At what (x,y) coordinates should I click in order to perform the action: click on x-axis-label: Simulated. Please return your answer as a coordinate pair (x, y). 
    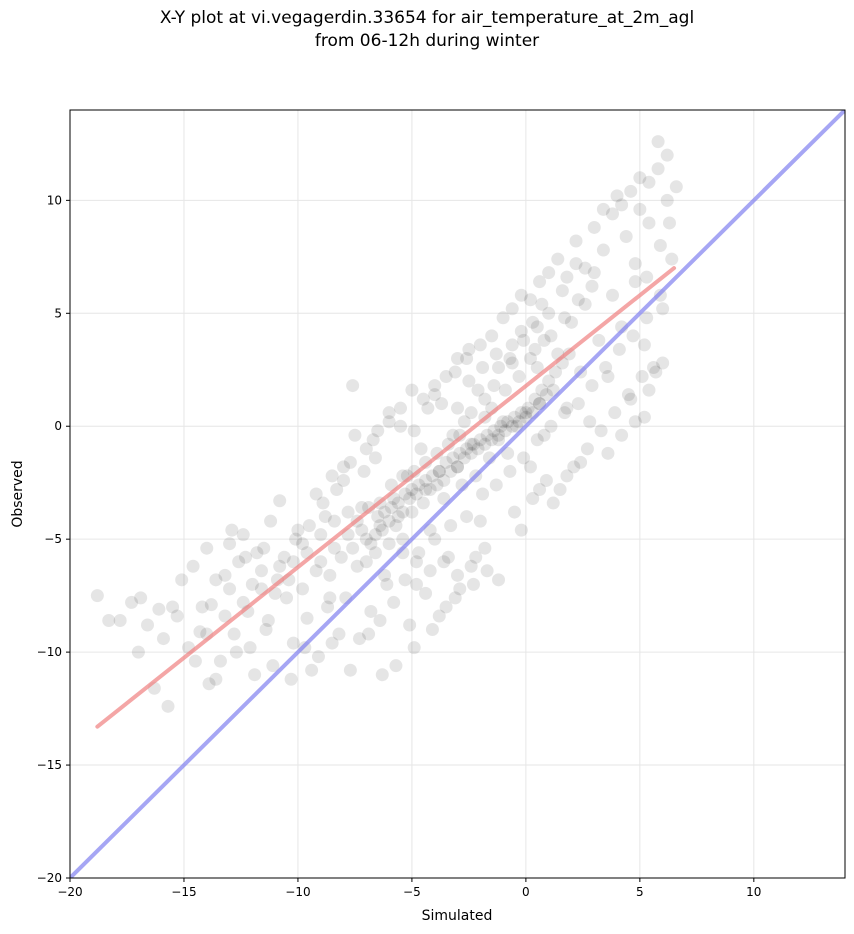
    Looking at the image, I should click on (457, 916).